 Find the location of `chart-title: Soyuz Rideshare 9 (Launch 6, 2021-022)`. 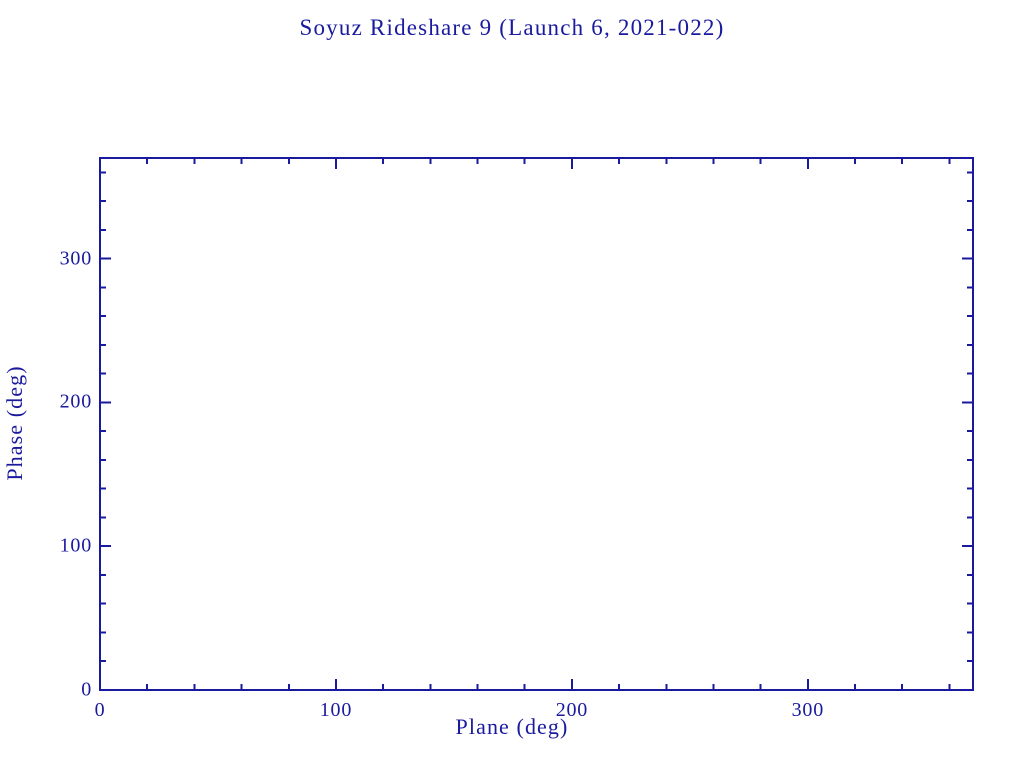

chart-title: Soyuz Rideshare 9 (Launch 6, 2021-022) is located at coordinates (512, 27).